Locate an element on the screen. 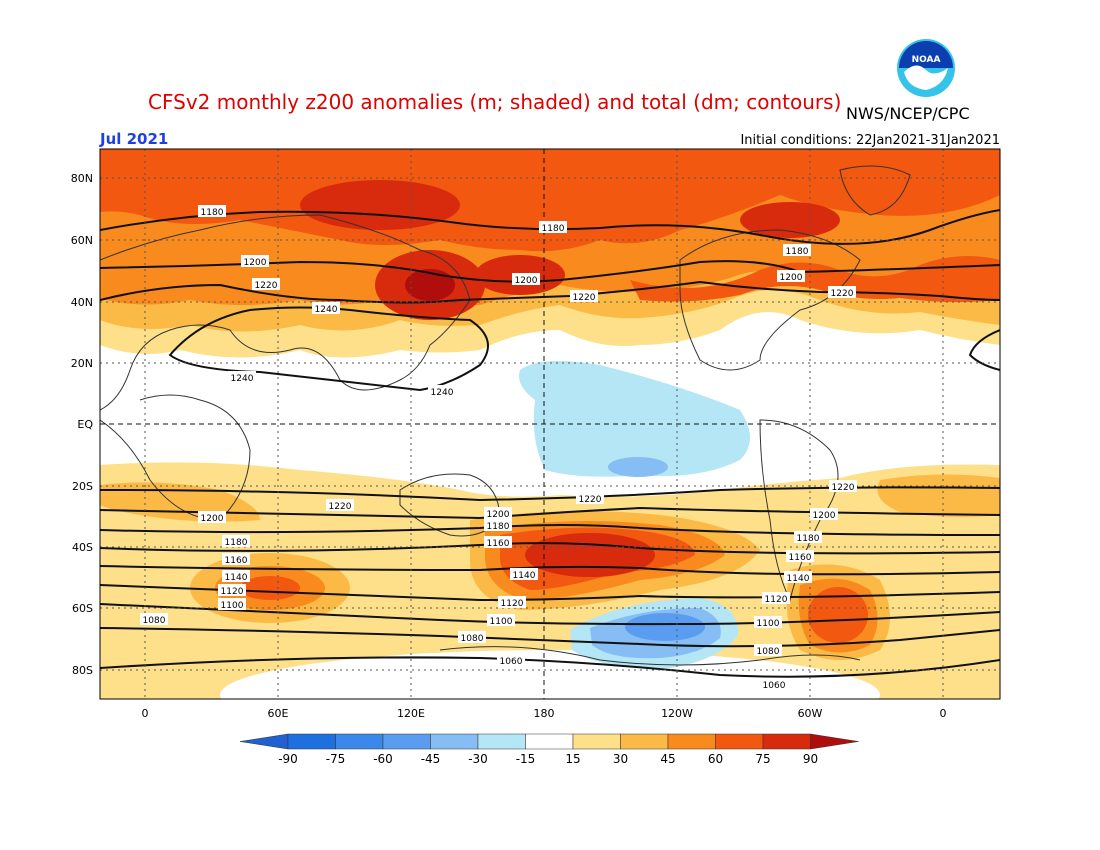 This screenshot has width=1100, height=850. colorbar: -90 -75 -60 -45 -30 -15 15 30 45 60 75 90 is located at coordinates (549, 749).